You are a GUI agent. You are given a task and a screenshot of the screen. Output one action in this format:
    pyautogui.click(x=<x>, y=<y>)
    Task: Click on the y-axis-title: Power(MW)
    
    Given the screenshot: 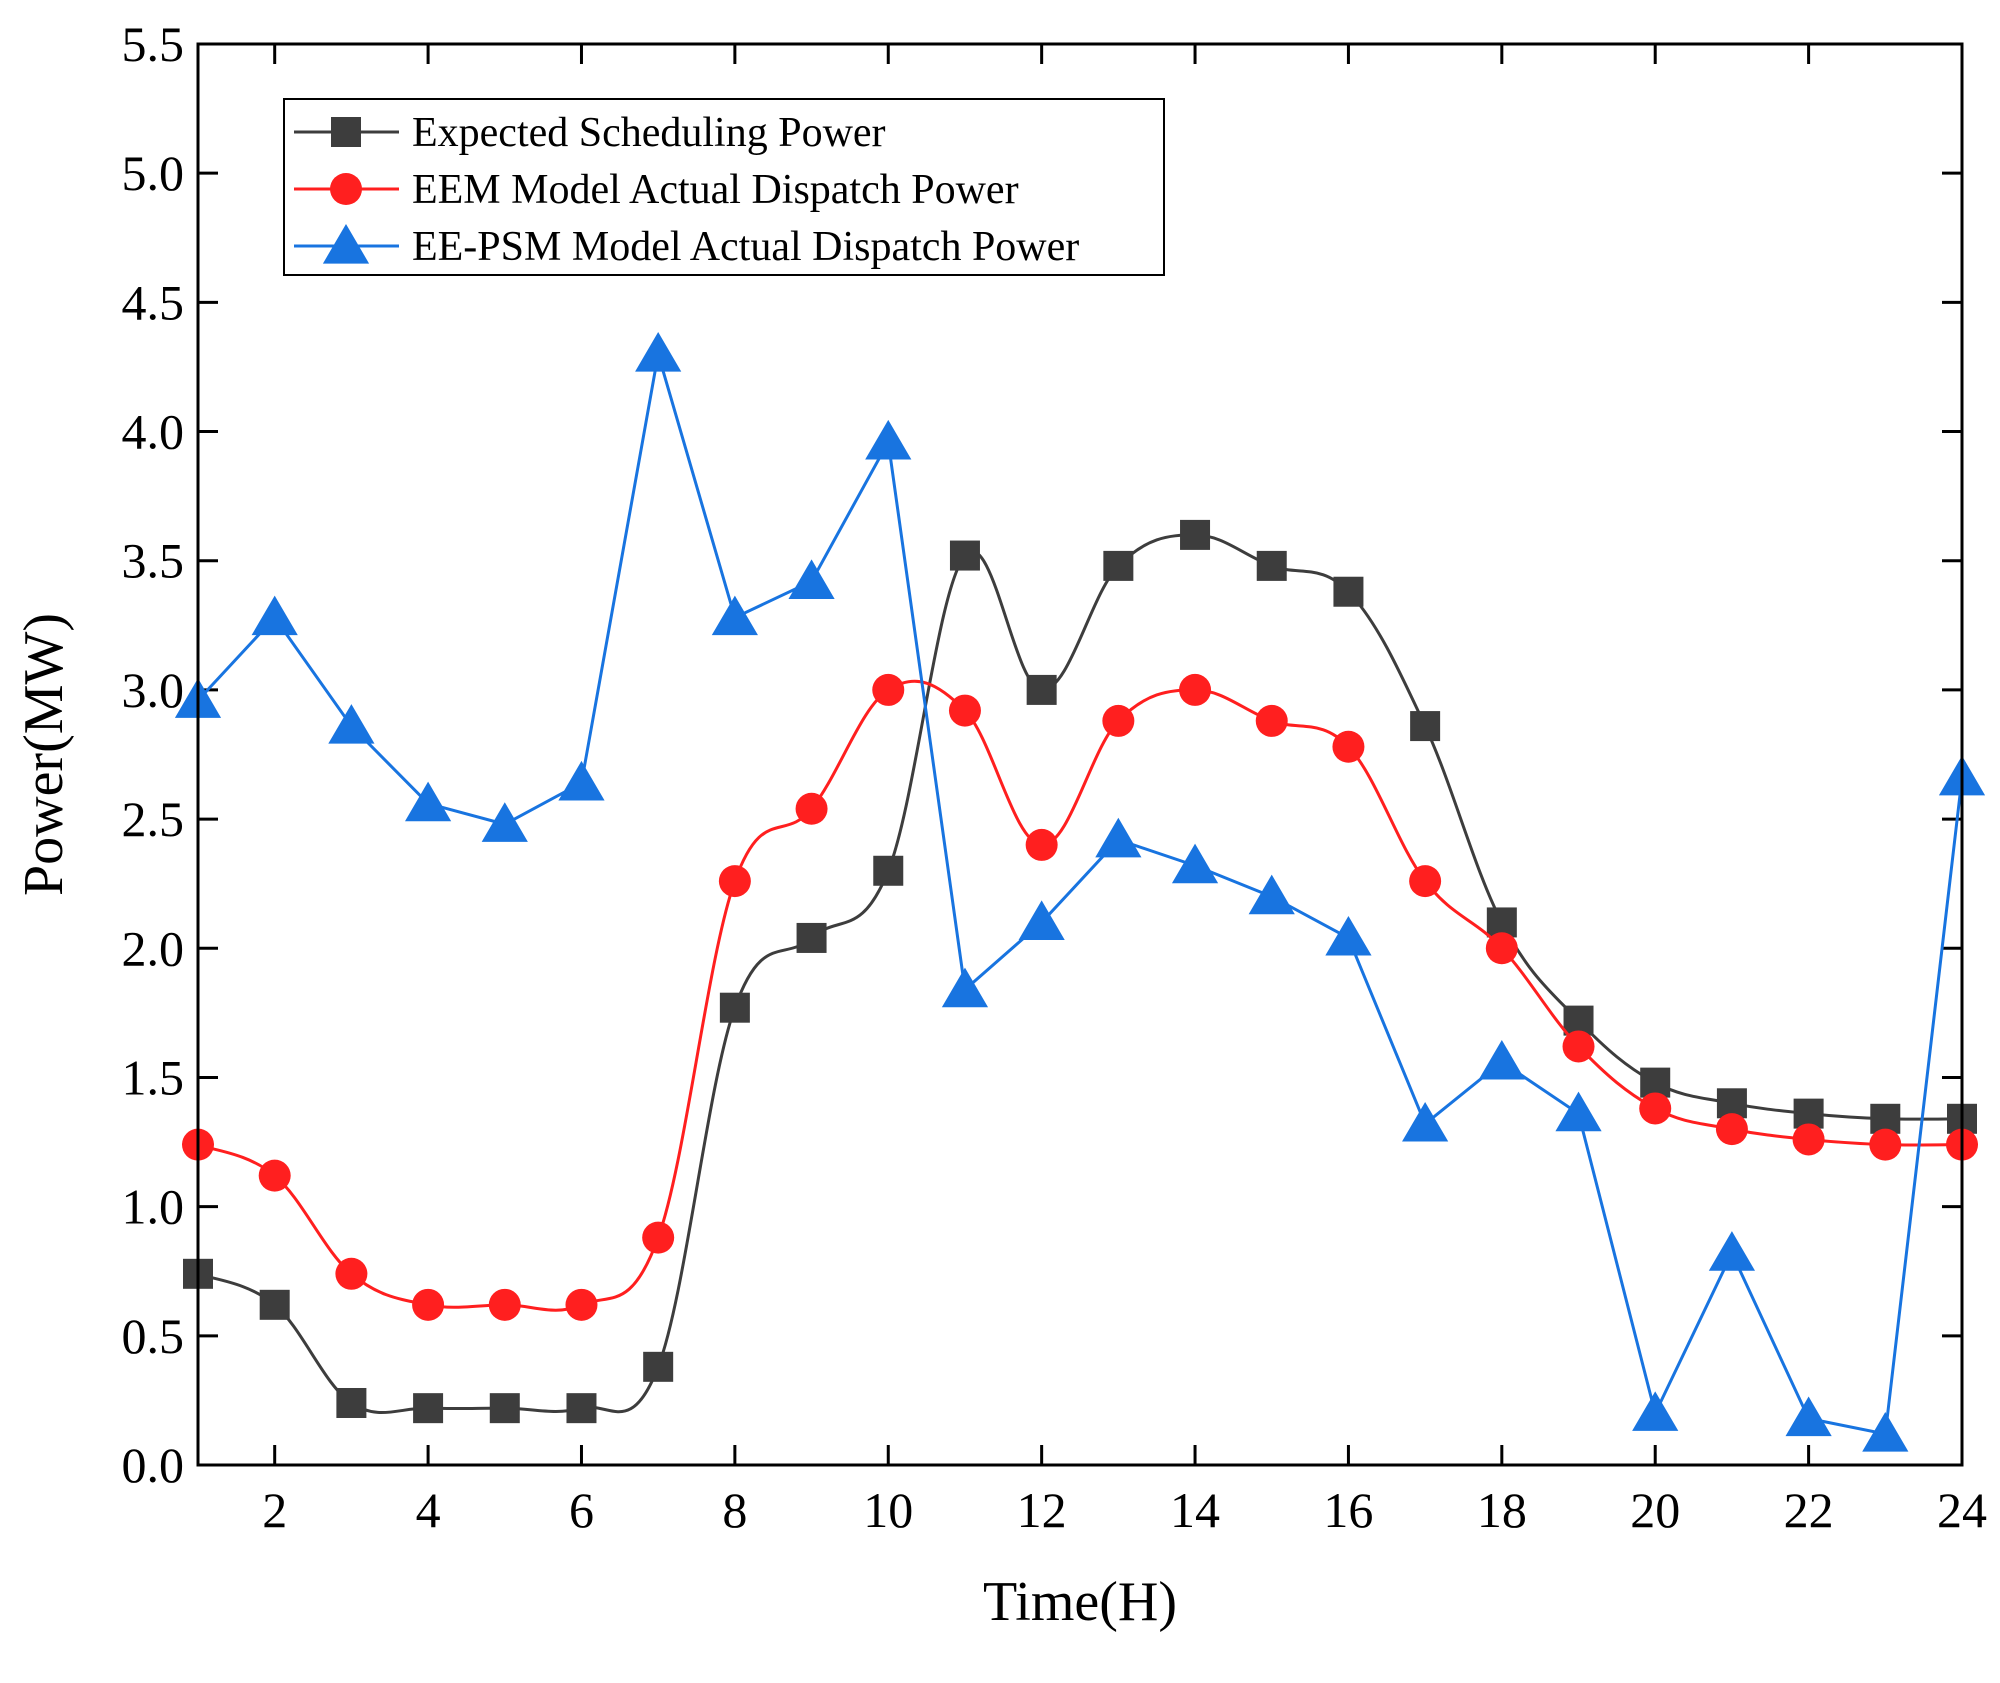 What is the action you would take?
    pyautogui.click(x=44, y=754)
    